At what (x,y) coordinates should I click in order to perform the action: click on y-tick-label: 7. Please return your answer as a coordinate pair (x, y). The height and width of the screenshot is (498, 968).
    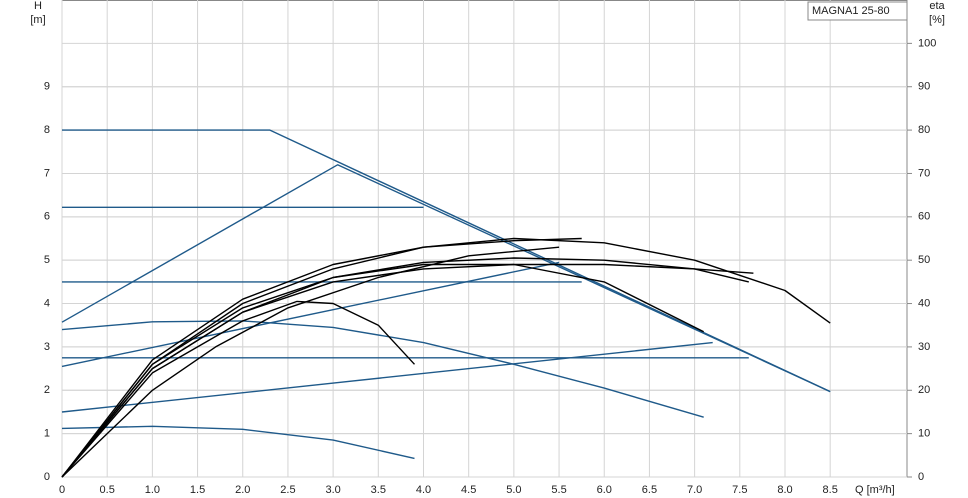
    Looking at the image, I should click on (47, 173).